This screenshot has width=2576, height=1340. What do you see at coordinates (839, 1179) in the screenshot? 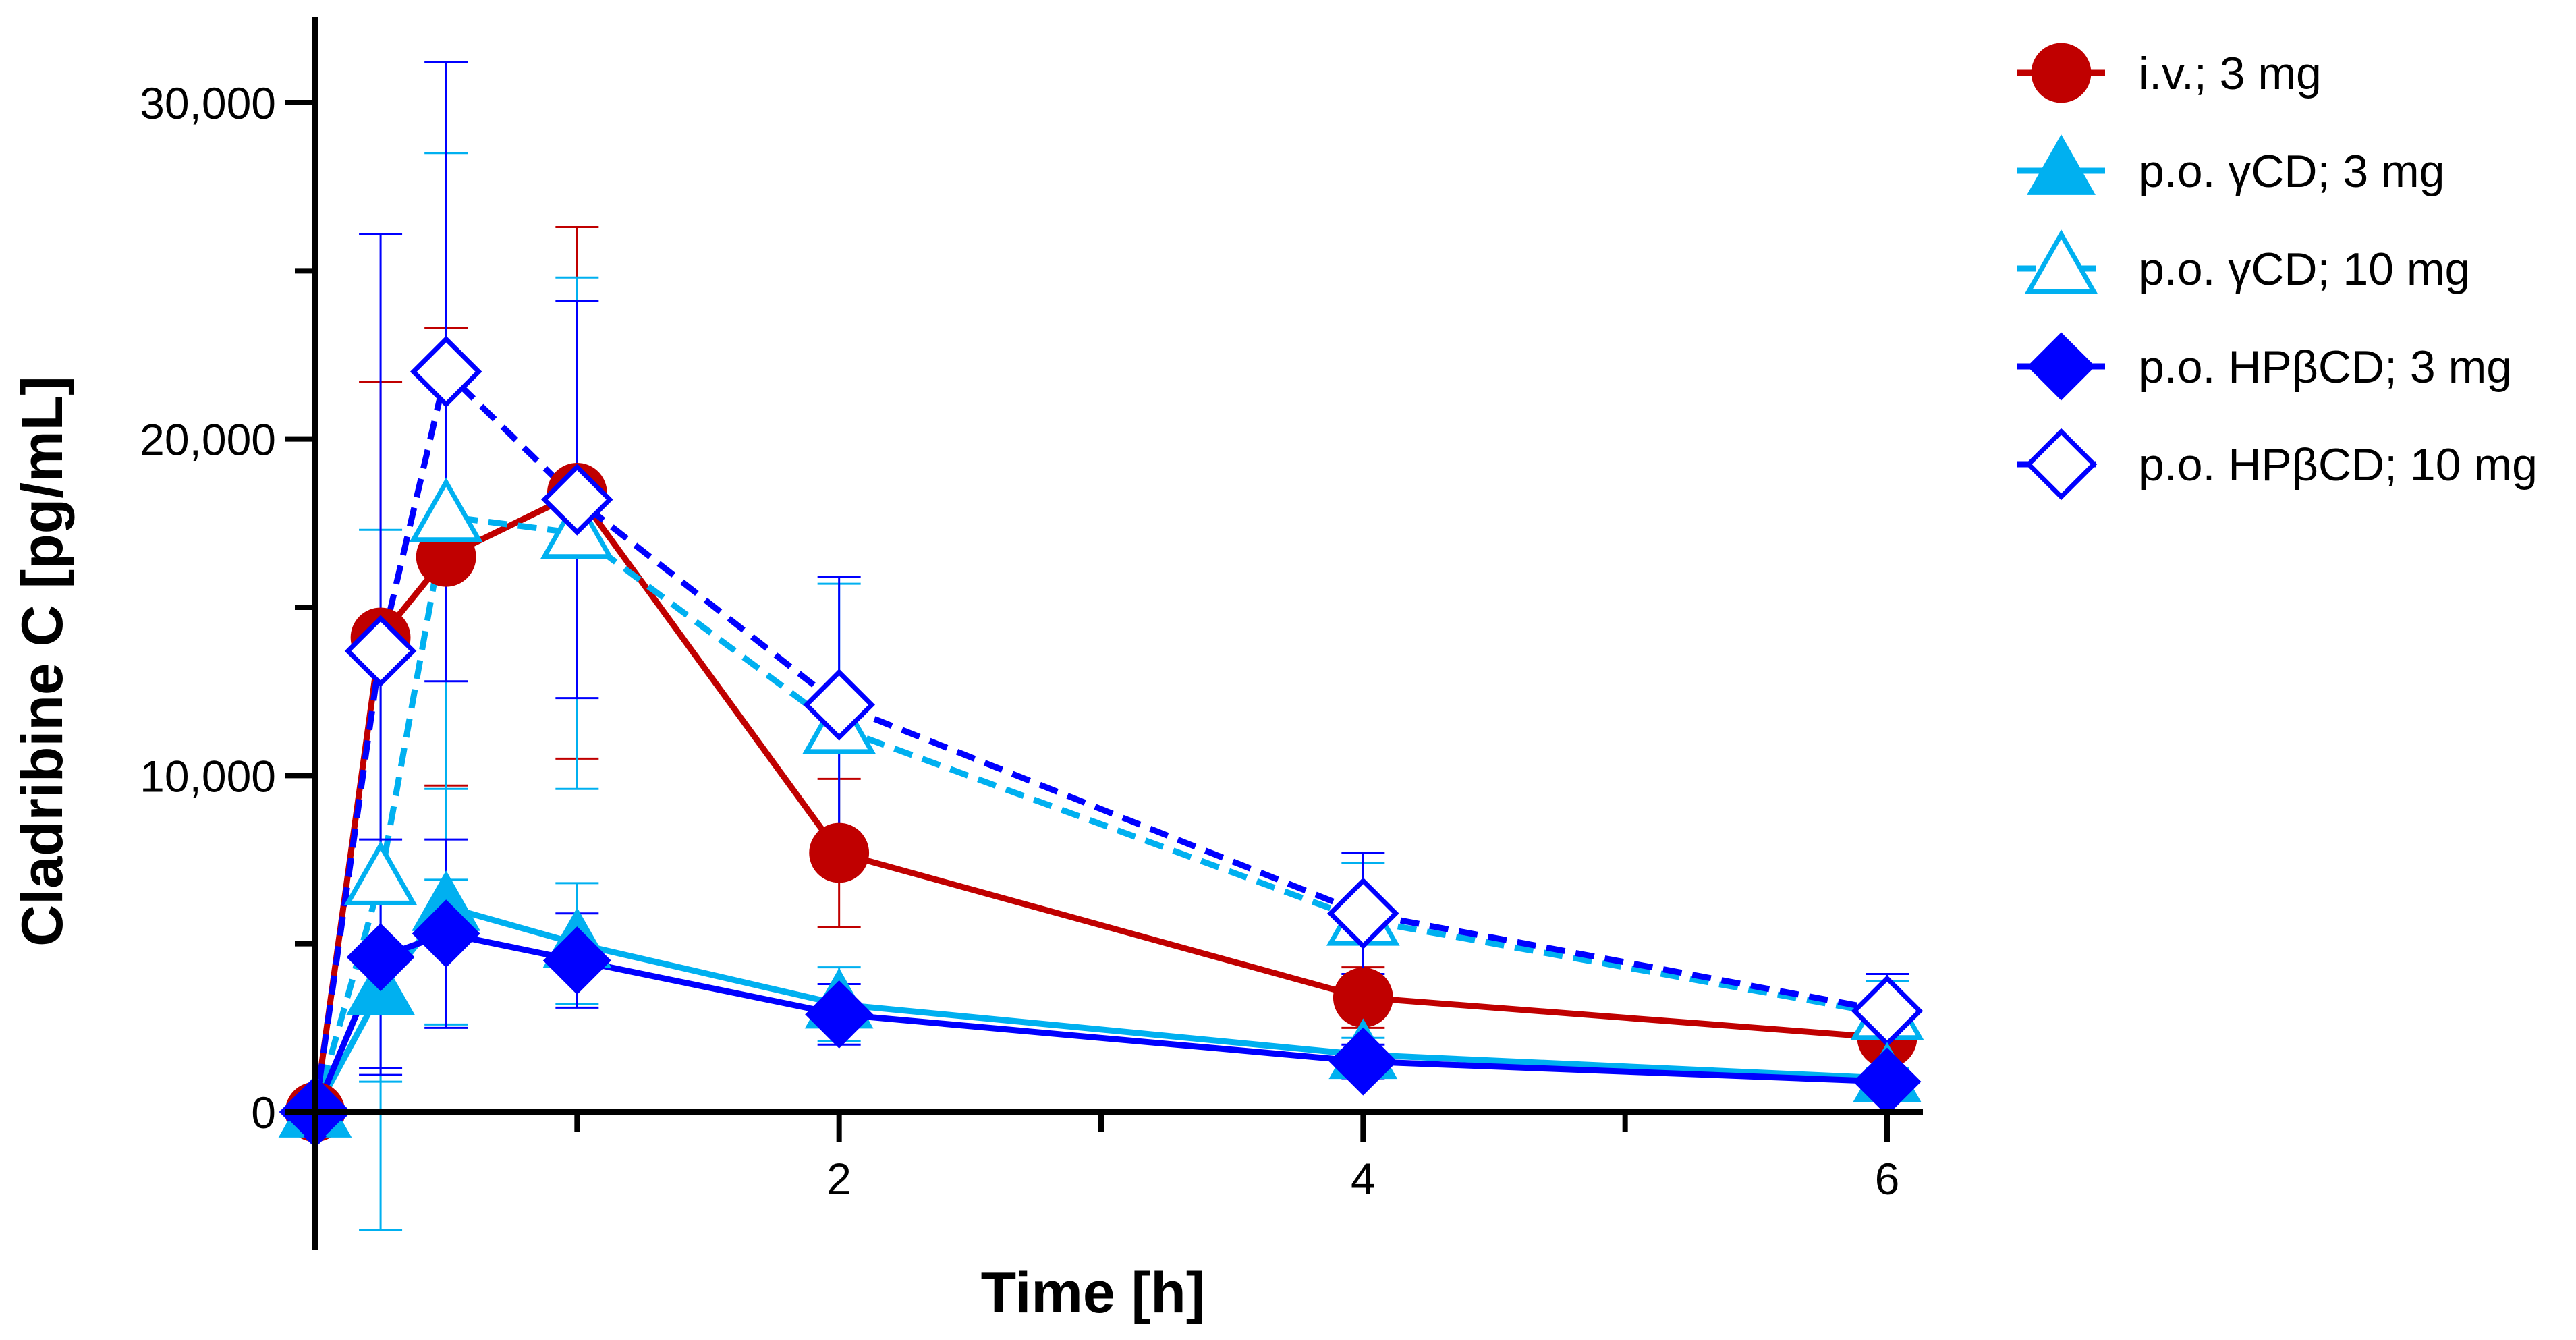
I see `x-tick-label: 2` at bounding box center [839, 1179].